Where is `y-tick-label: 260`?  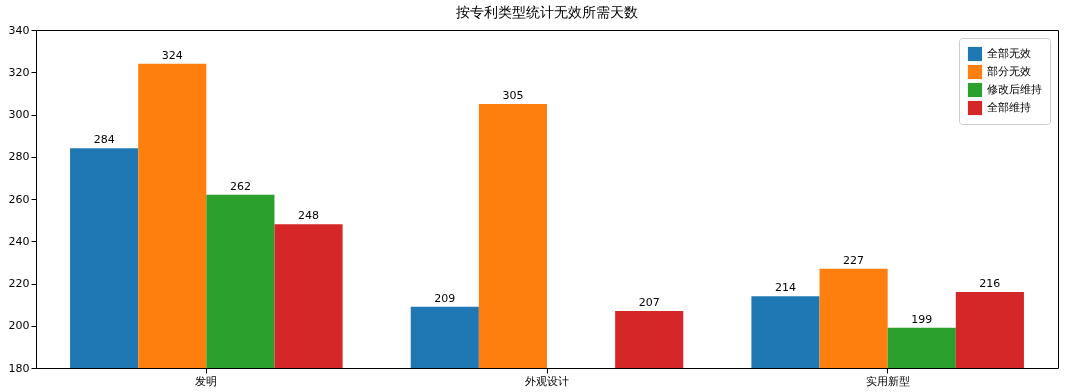 y-tick-label: 260 is located at coordinates (19, 199).